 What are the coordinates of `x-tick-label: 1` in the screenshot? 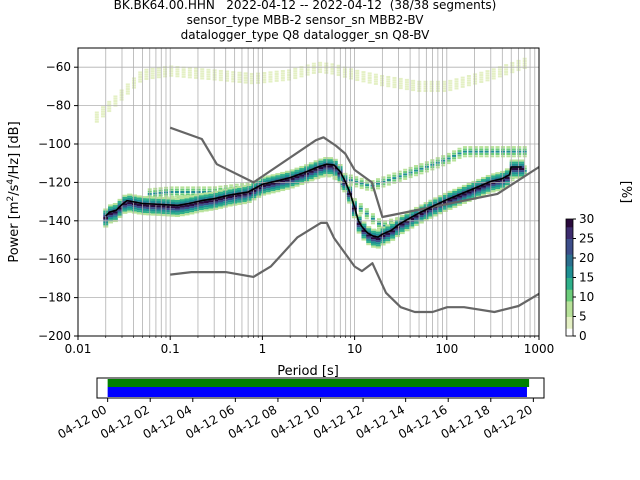 It's located at (263, 349).